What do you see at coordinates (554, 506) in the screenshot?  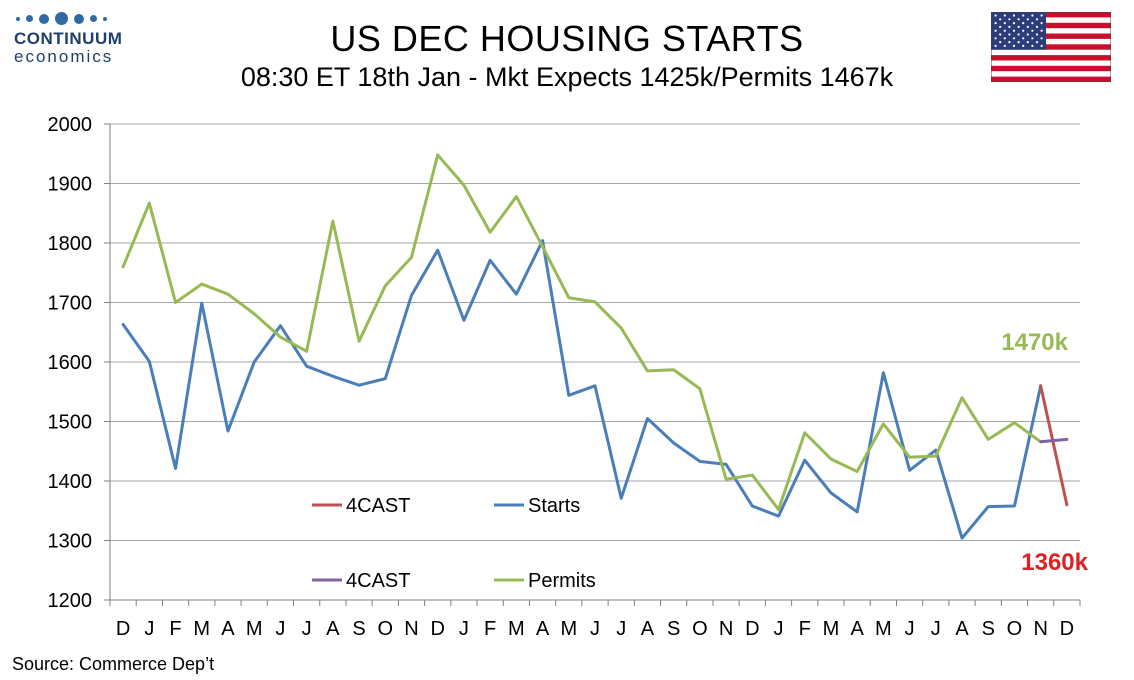 I see `legend-label: Starts` at bounding box center [554, 506].